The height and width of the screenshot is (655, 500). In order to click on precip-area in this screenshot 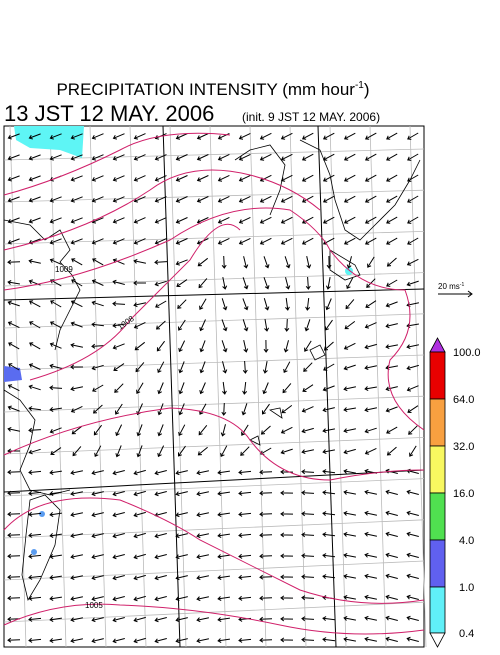, I will do `click(42, 514)`.